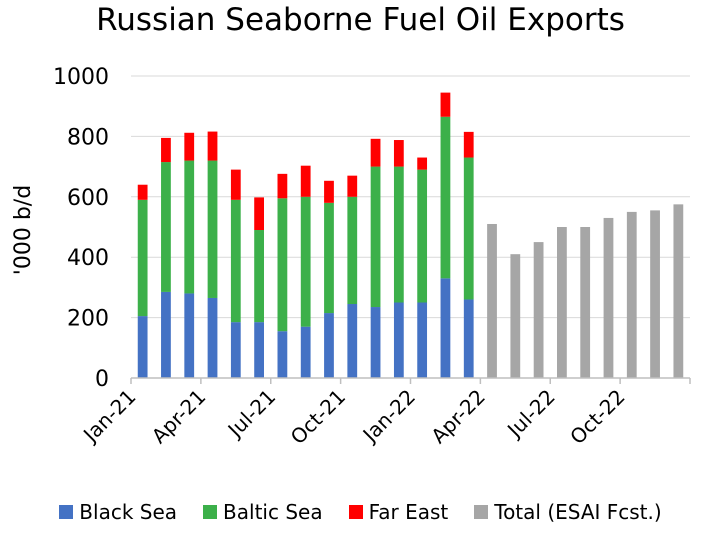 This screenshot has height=548, width=721. I want to click on legend-item: Baltic Sea, so click(263, 512).